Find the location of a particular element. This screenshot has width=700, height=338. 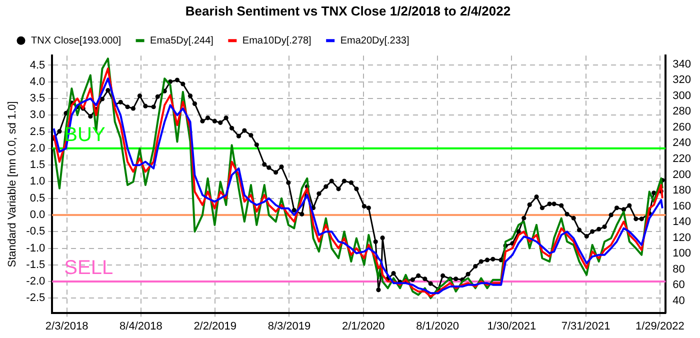

y-tick-label: 1.0 is located at coordinates (38, 182).